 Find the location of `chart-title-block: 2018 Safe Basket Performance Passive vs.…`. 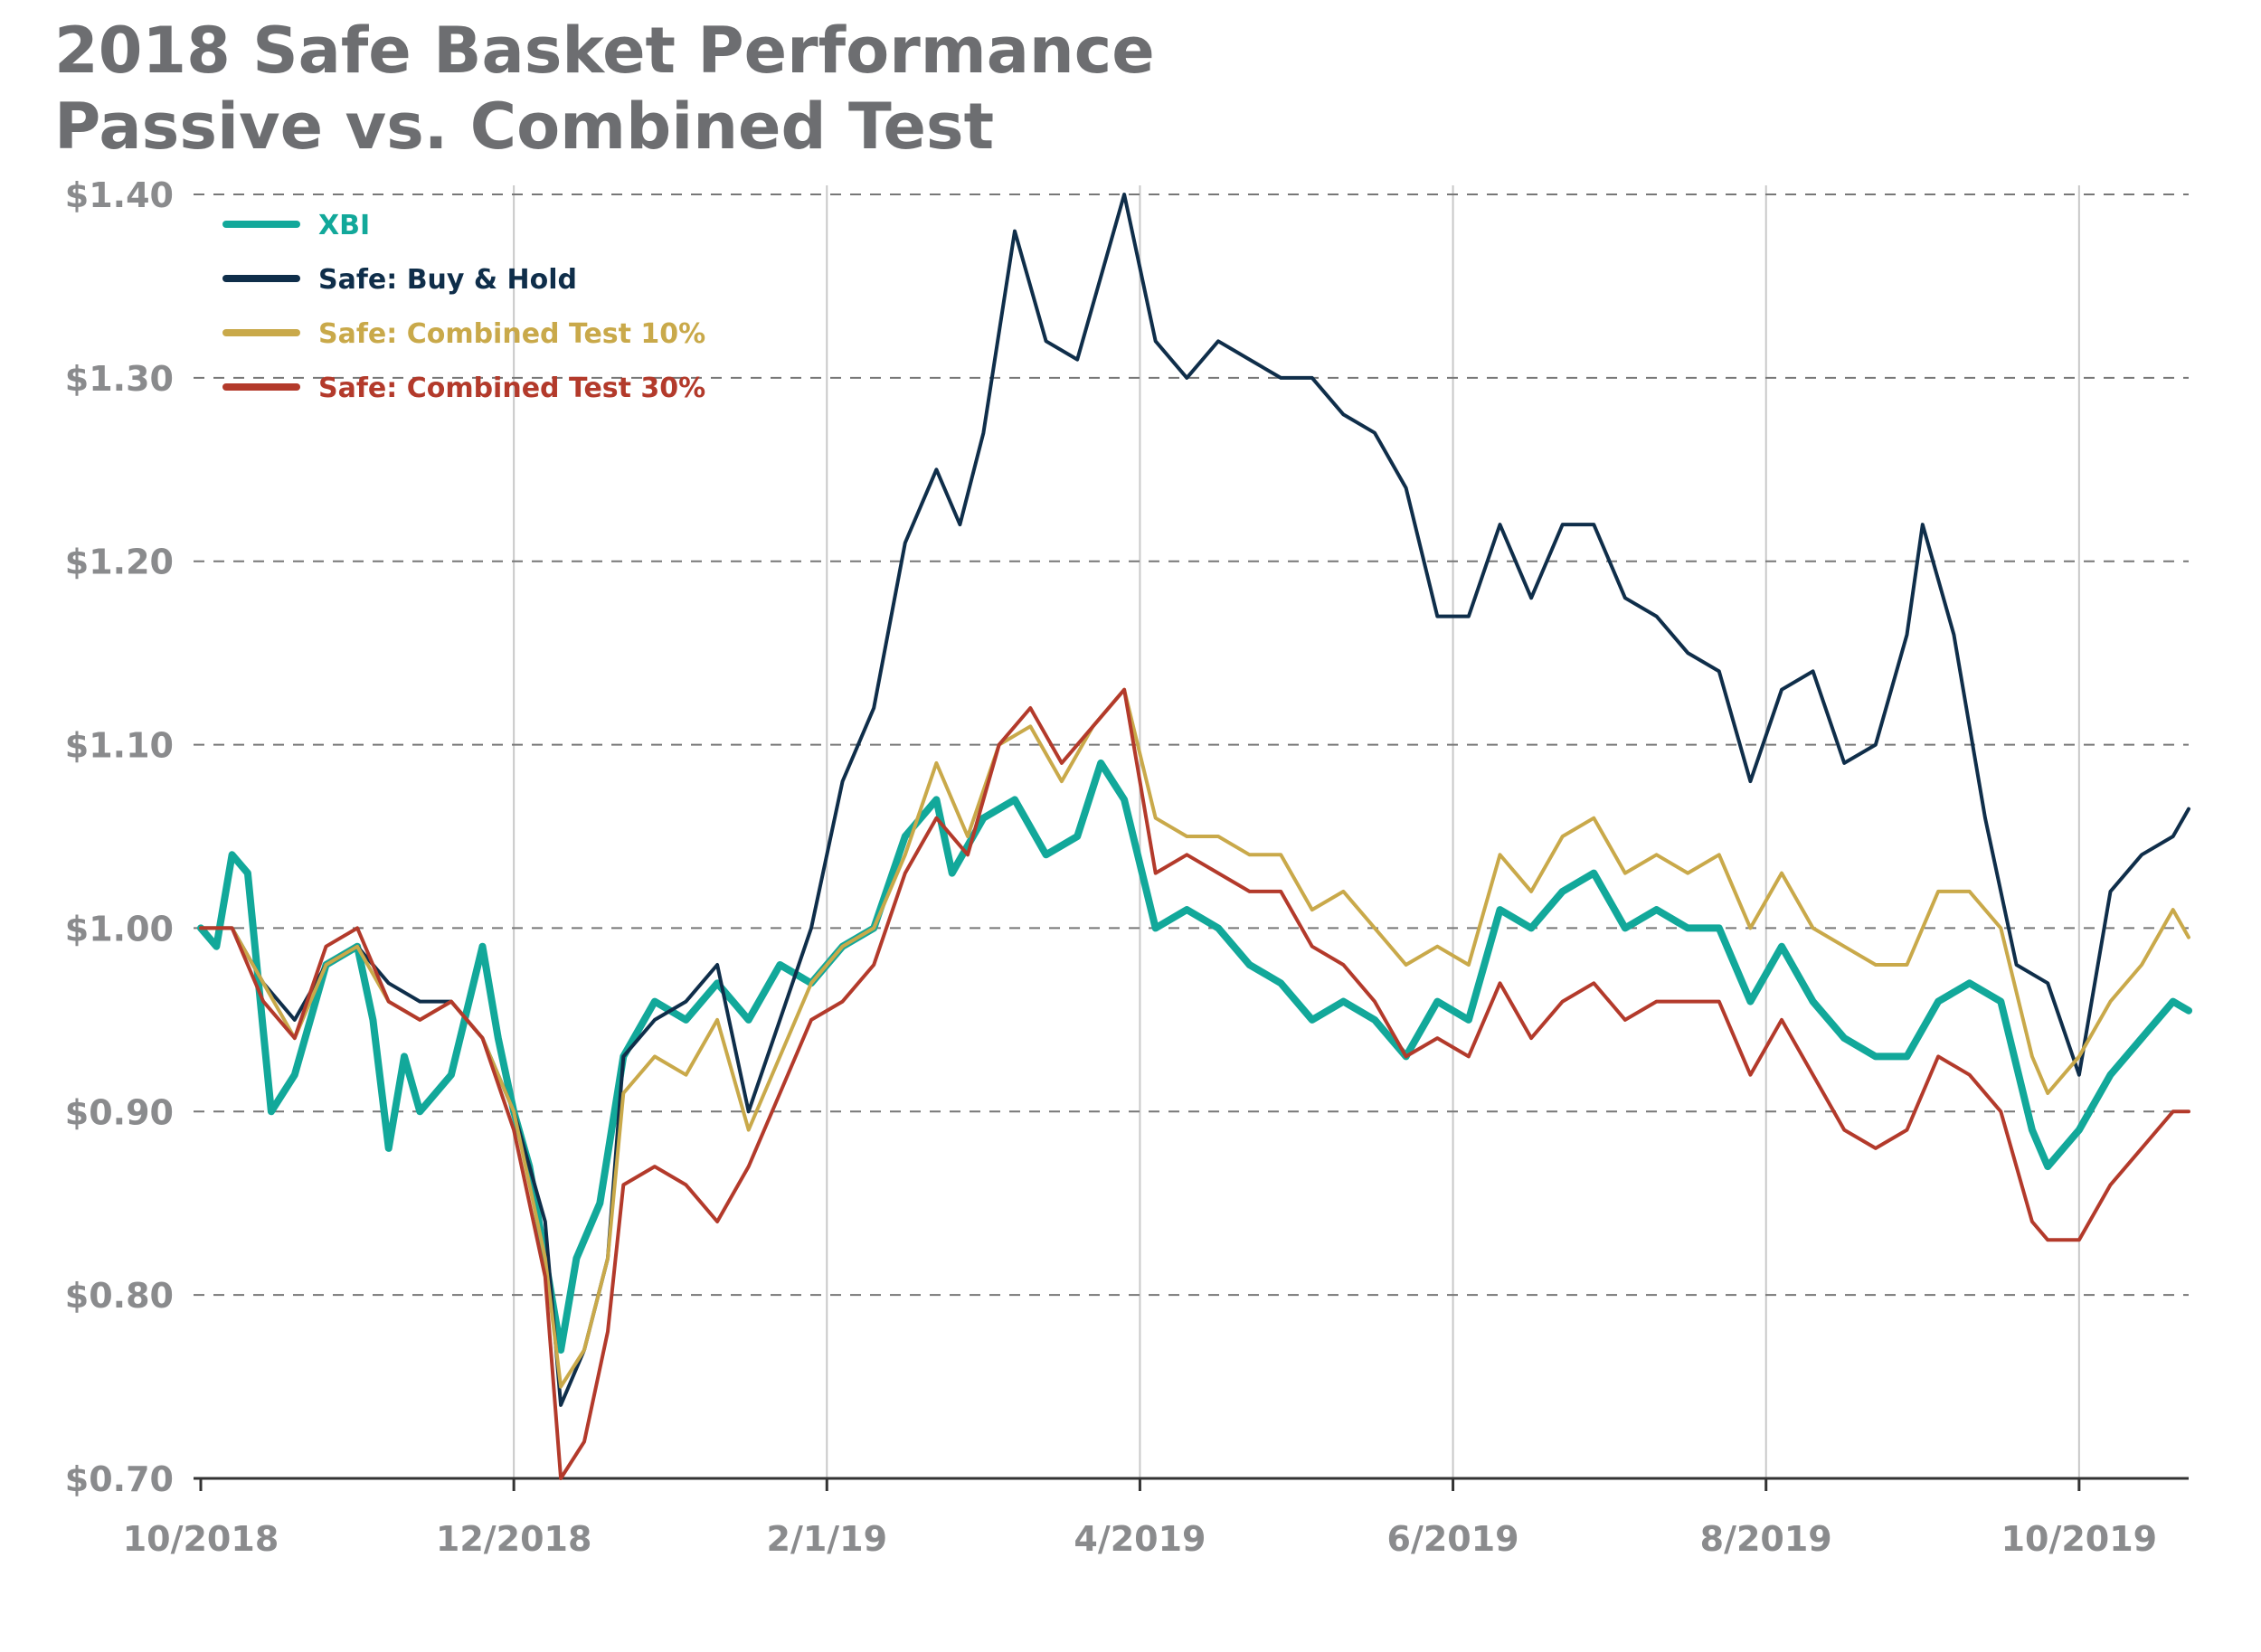

chart-title-block: 2018 Safe Basket Performance Passive vs.… is located at coordinates (604, 89).